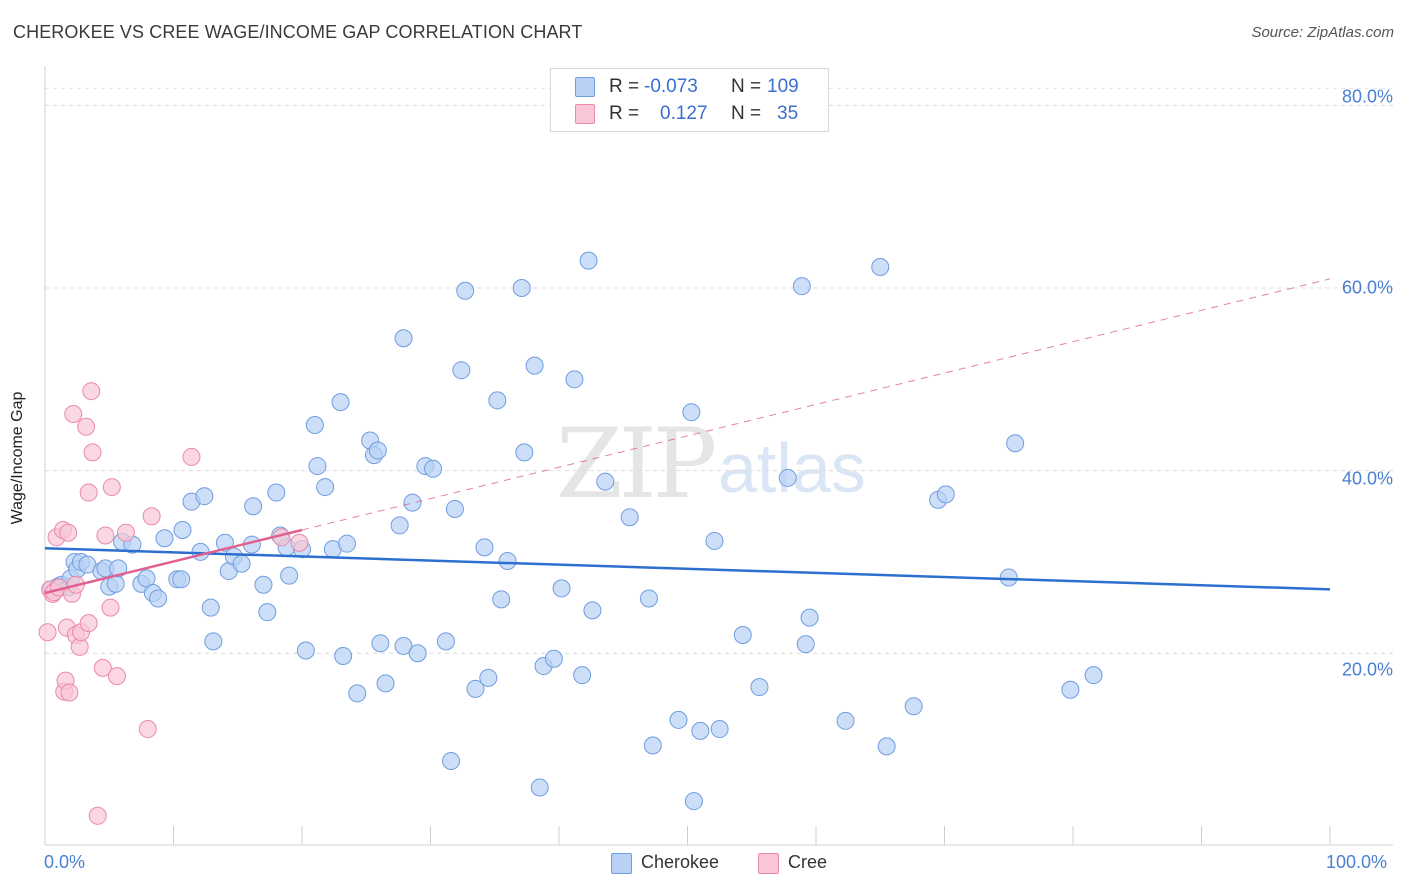  I want to click on y-tick-label-40: 40.0%, so click(1367, 478).